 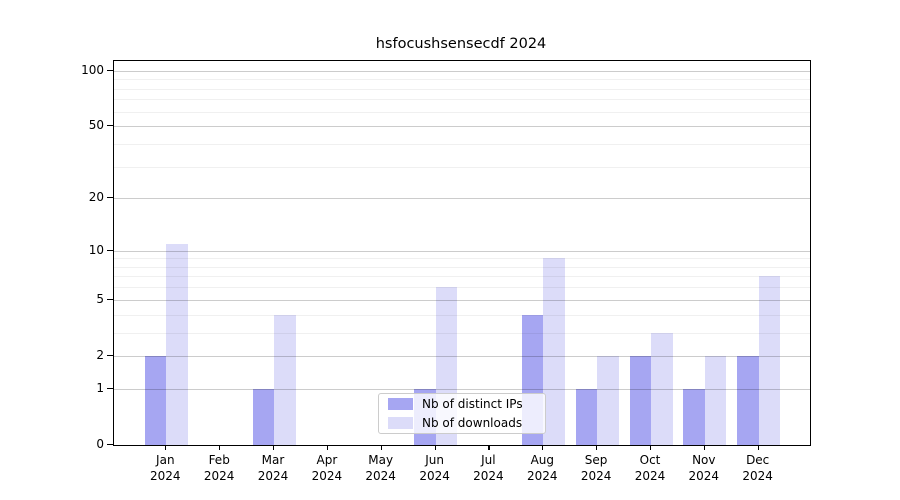 I want to click on x-axis-tick-label: Nov 2024, so click(x=704, y=468).